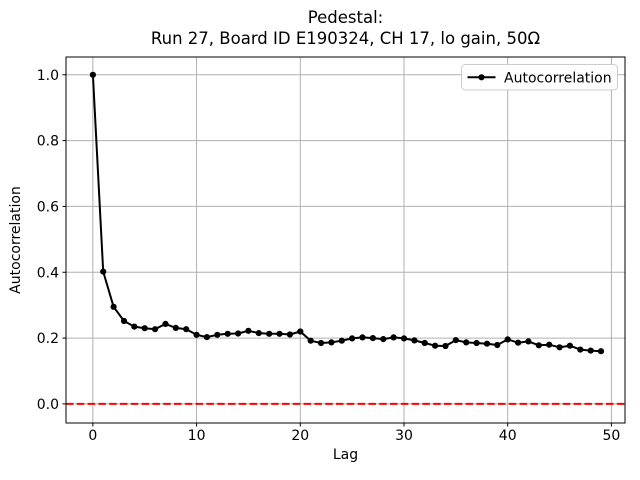  I want to click on x-tick-label: 10, so click(197, 436).